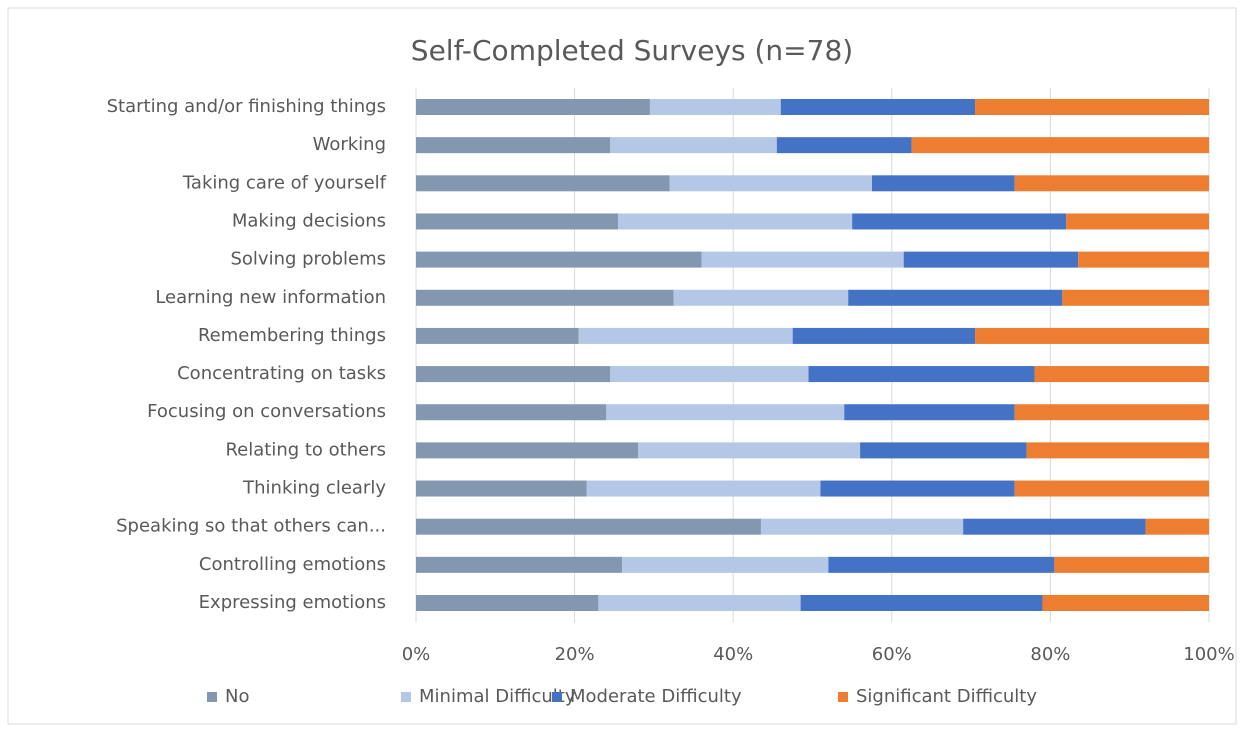 The width and height of the screenshot is (1245, 731). I want to click on y-tick-label: Expressing emotions, so click(292, 602).